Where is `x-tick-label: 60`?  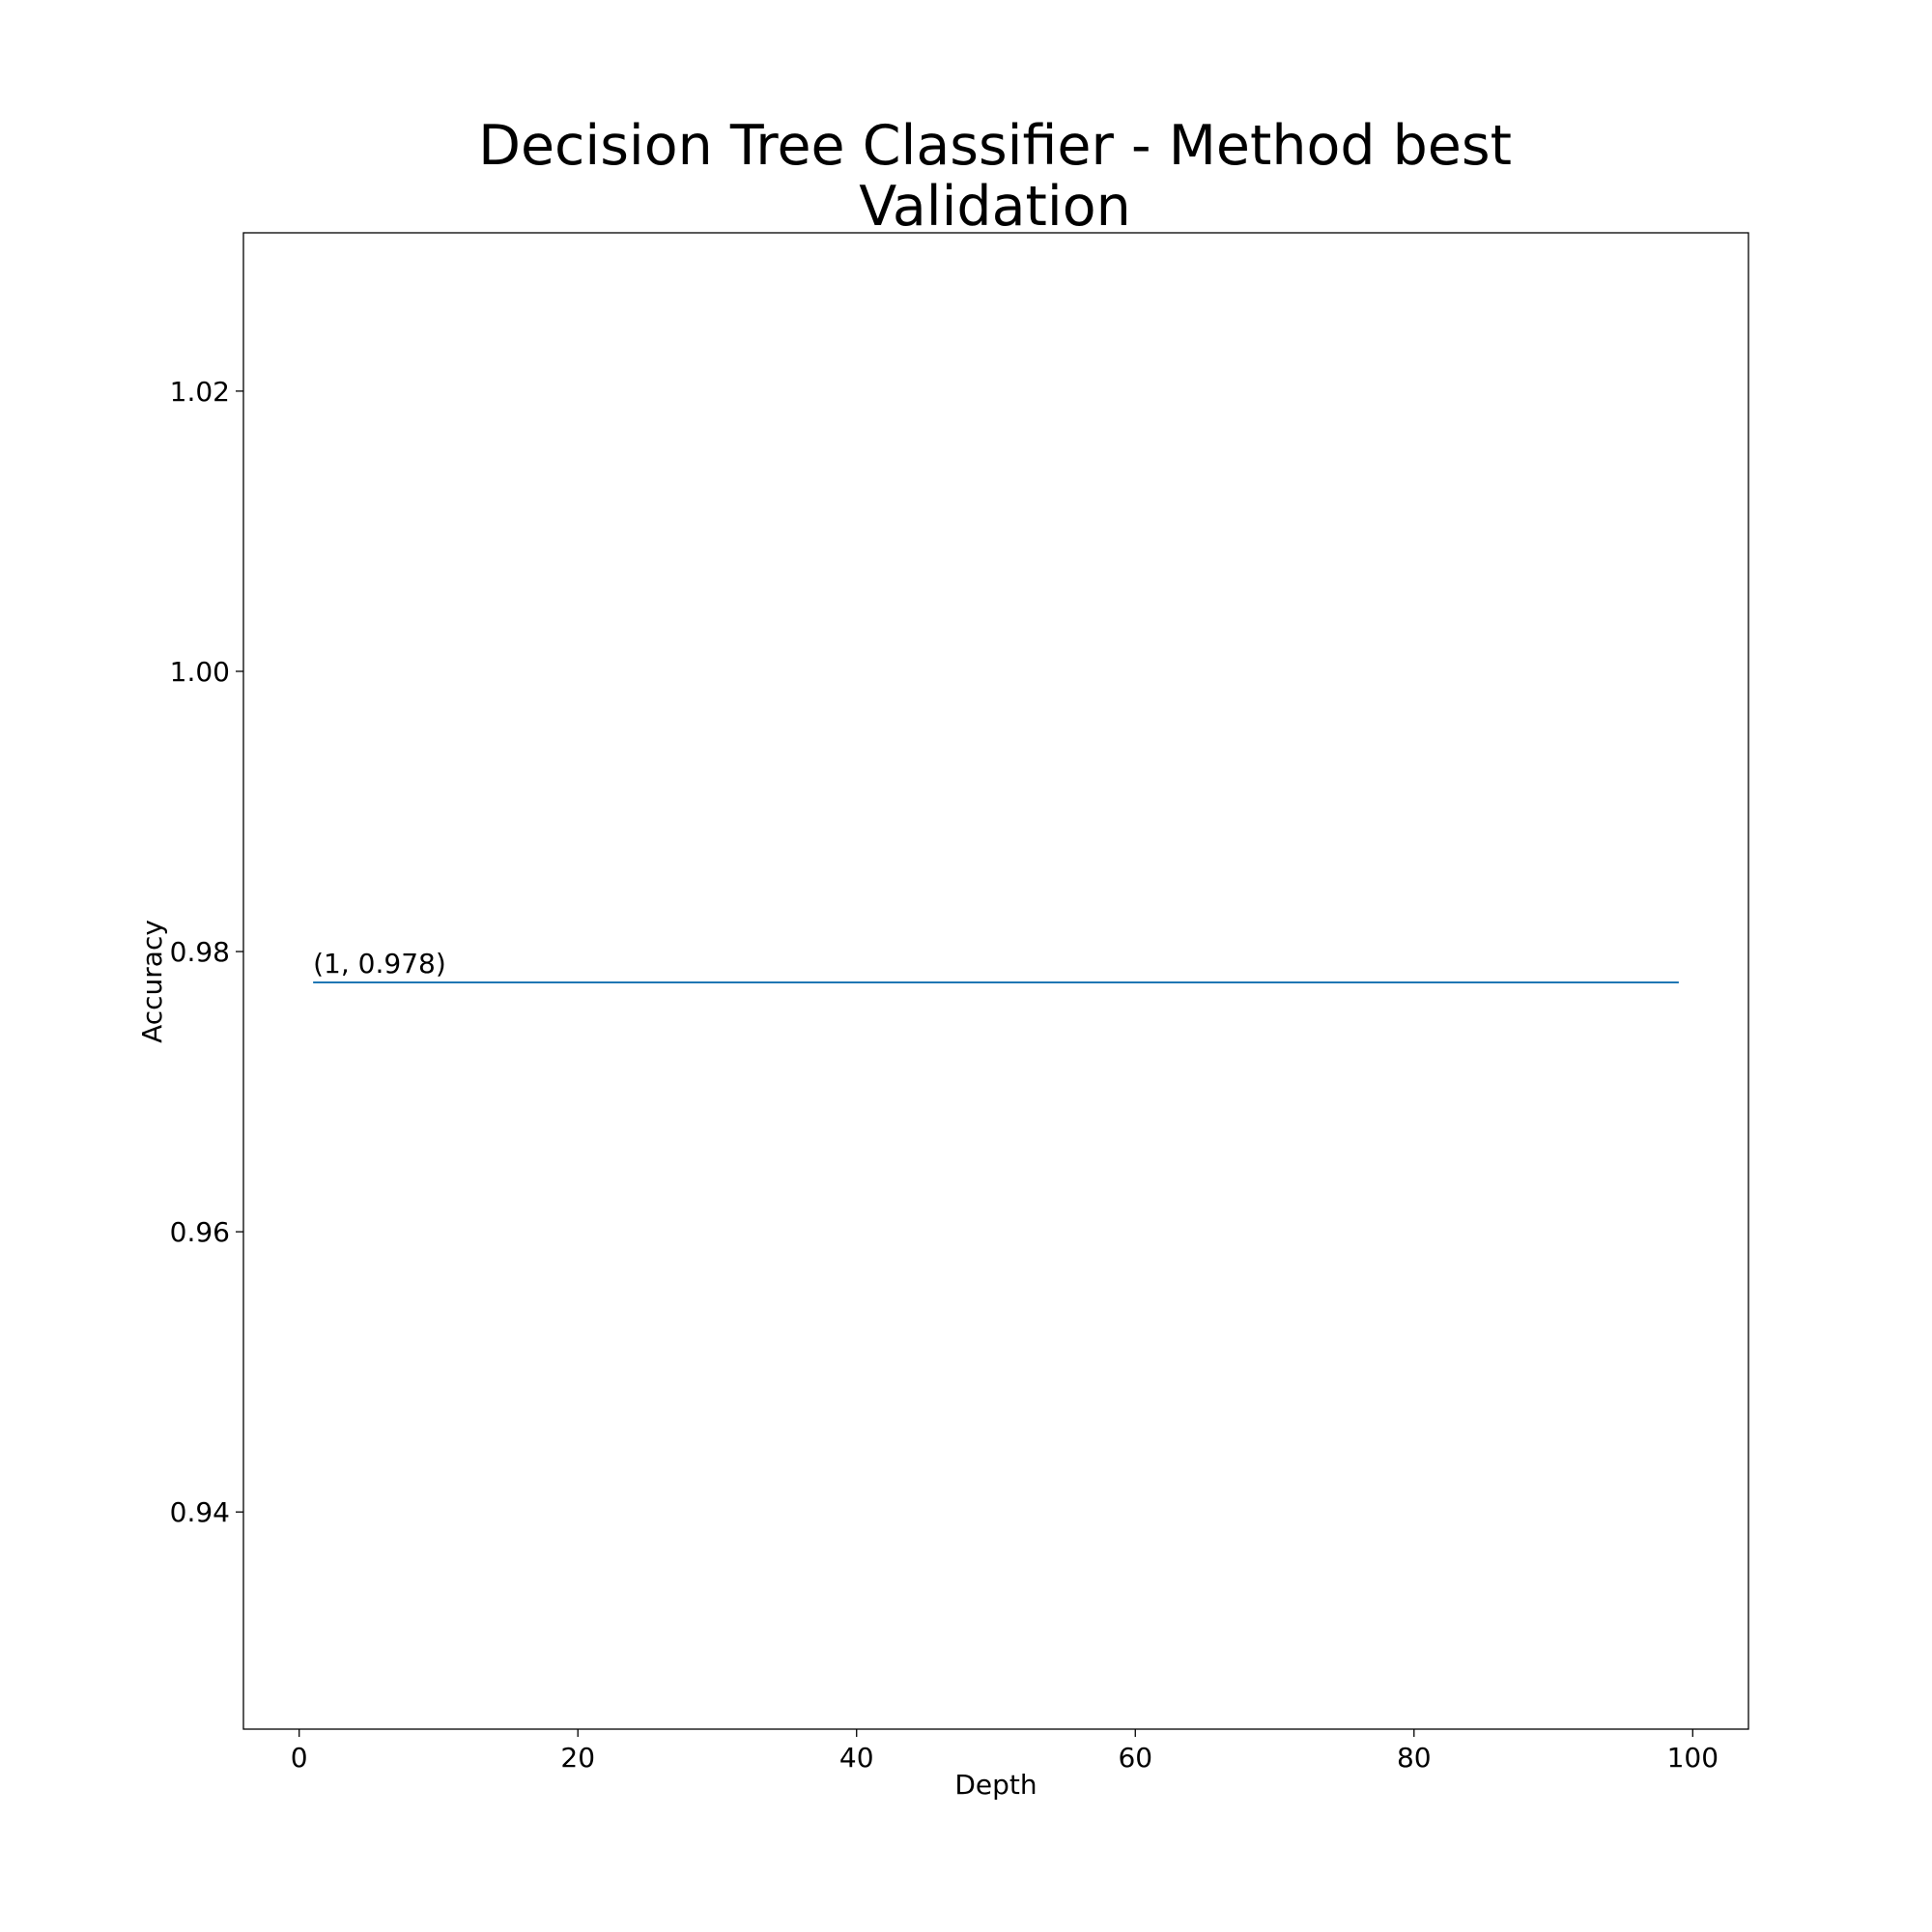 x-tick-label: 60 is located at coordinates (1135, 1758).